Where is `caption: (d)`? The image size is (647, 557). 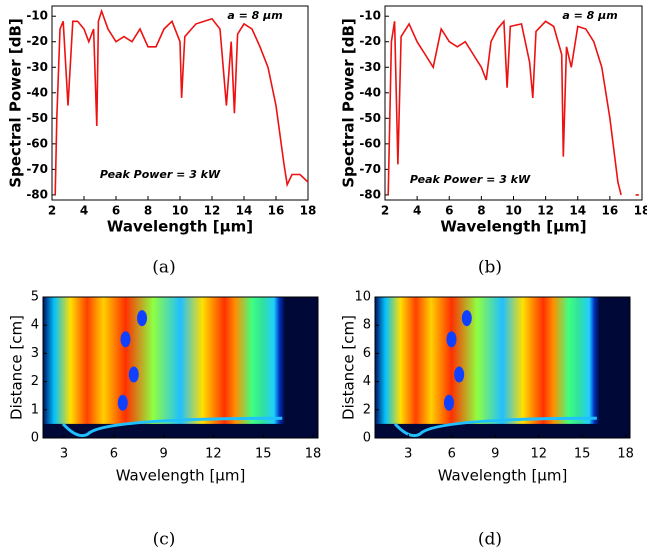
caption: (d) is located at coordinates (490, 540).